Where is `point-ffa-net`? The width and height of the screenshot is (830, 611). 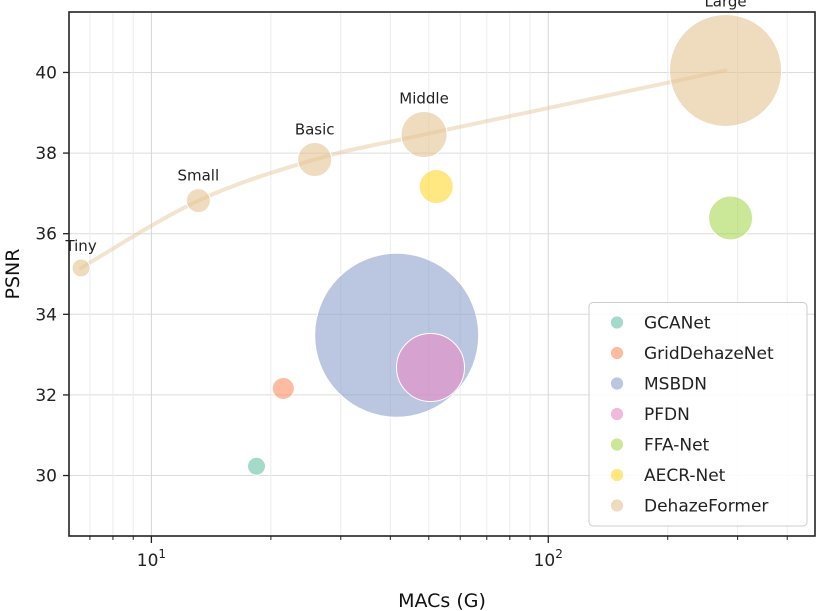 point-ffa-net is located at coordinates (731, 218).